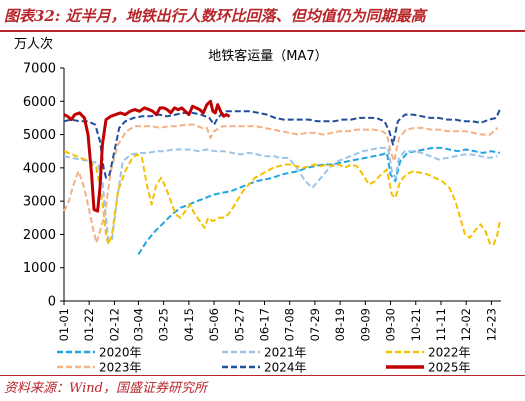 The width and height of the screenshot is (525, 401). Describe the element at coordinates (365, 324) in the screenshot. I see `x-tick-label: 09-09` at that location.